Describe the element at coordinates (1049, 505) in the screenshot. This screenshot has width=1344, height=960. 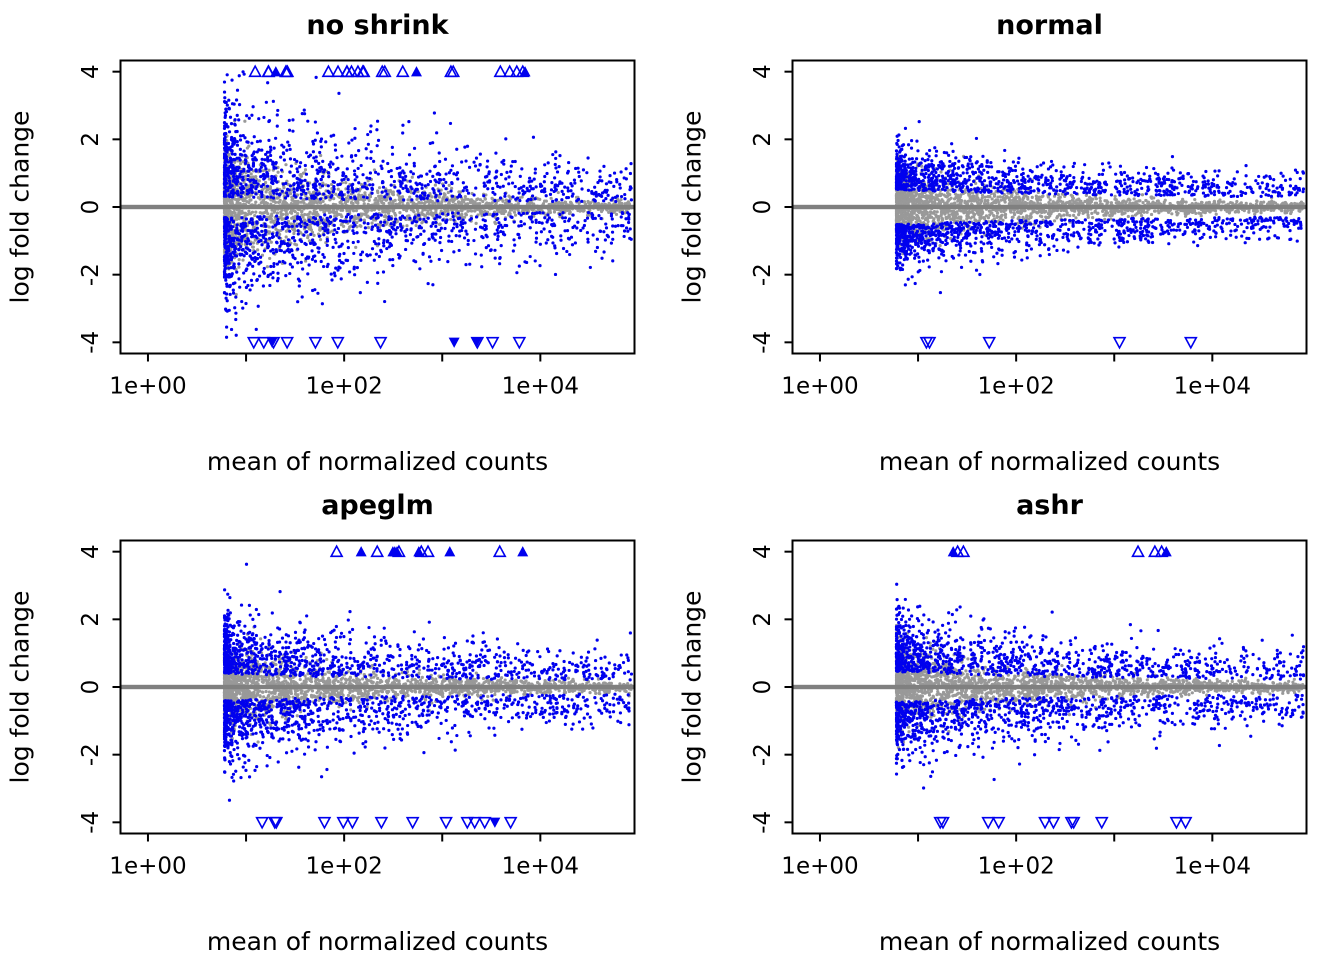
I see `panel-title-ashr: ashr` at that location.